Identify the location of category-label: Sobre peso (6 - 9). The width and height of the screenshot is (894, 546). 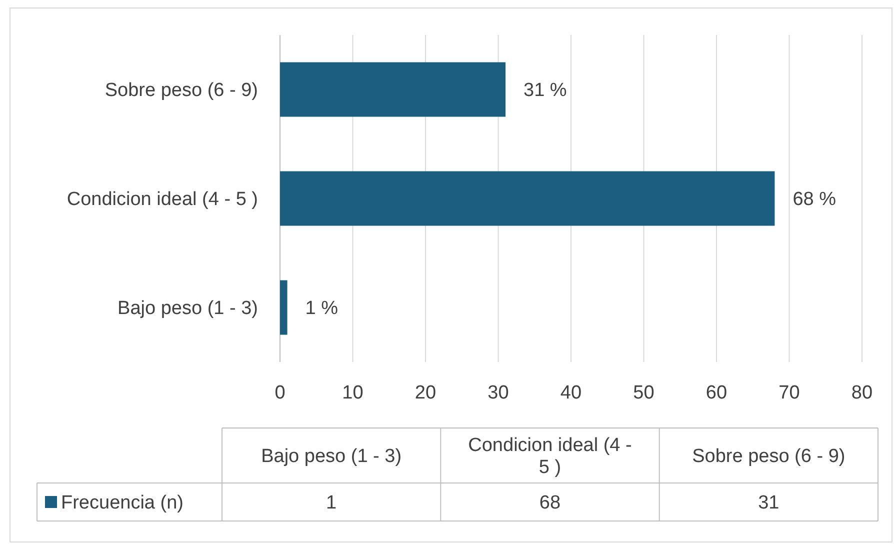
(769, 457).